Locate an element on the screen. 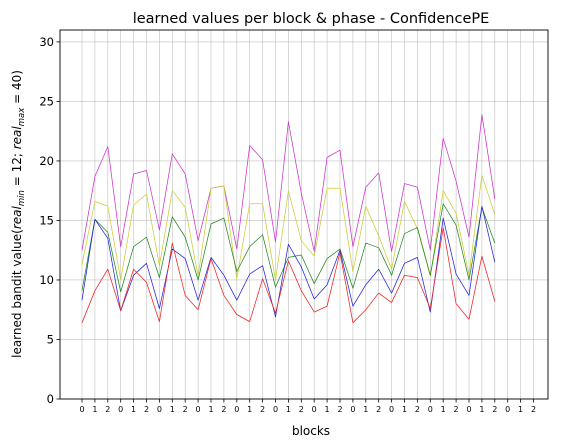 The image size is (566, 448). y-axis-label-min-term: real is located at coordinates (17, 217).